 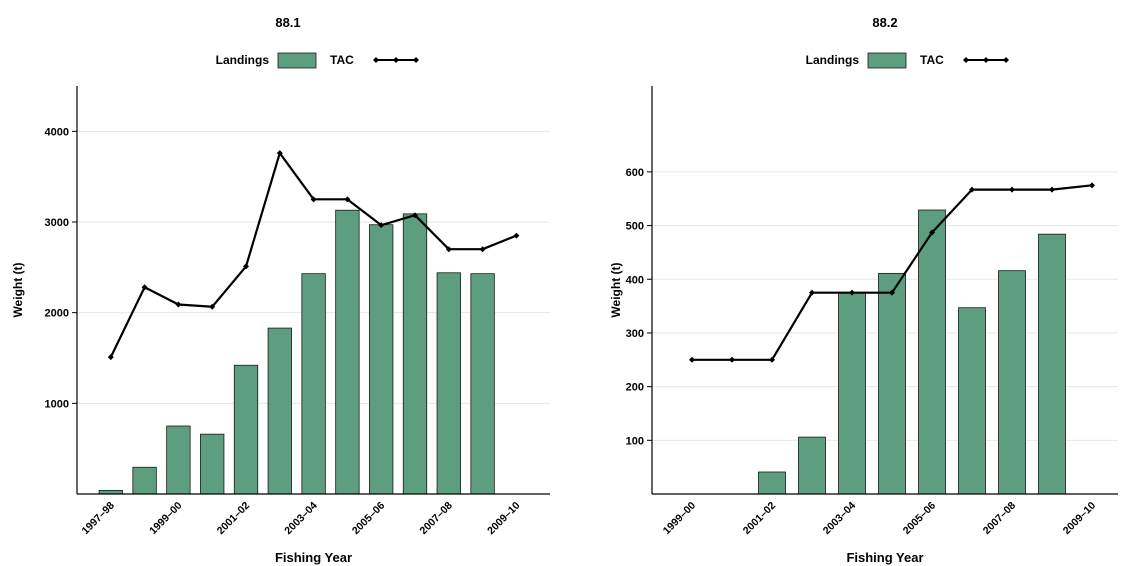 I want to click on y-tick-label: 4000, so click(x=57, y=132).